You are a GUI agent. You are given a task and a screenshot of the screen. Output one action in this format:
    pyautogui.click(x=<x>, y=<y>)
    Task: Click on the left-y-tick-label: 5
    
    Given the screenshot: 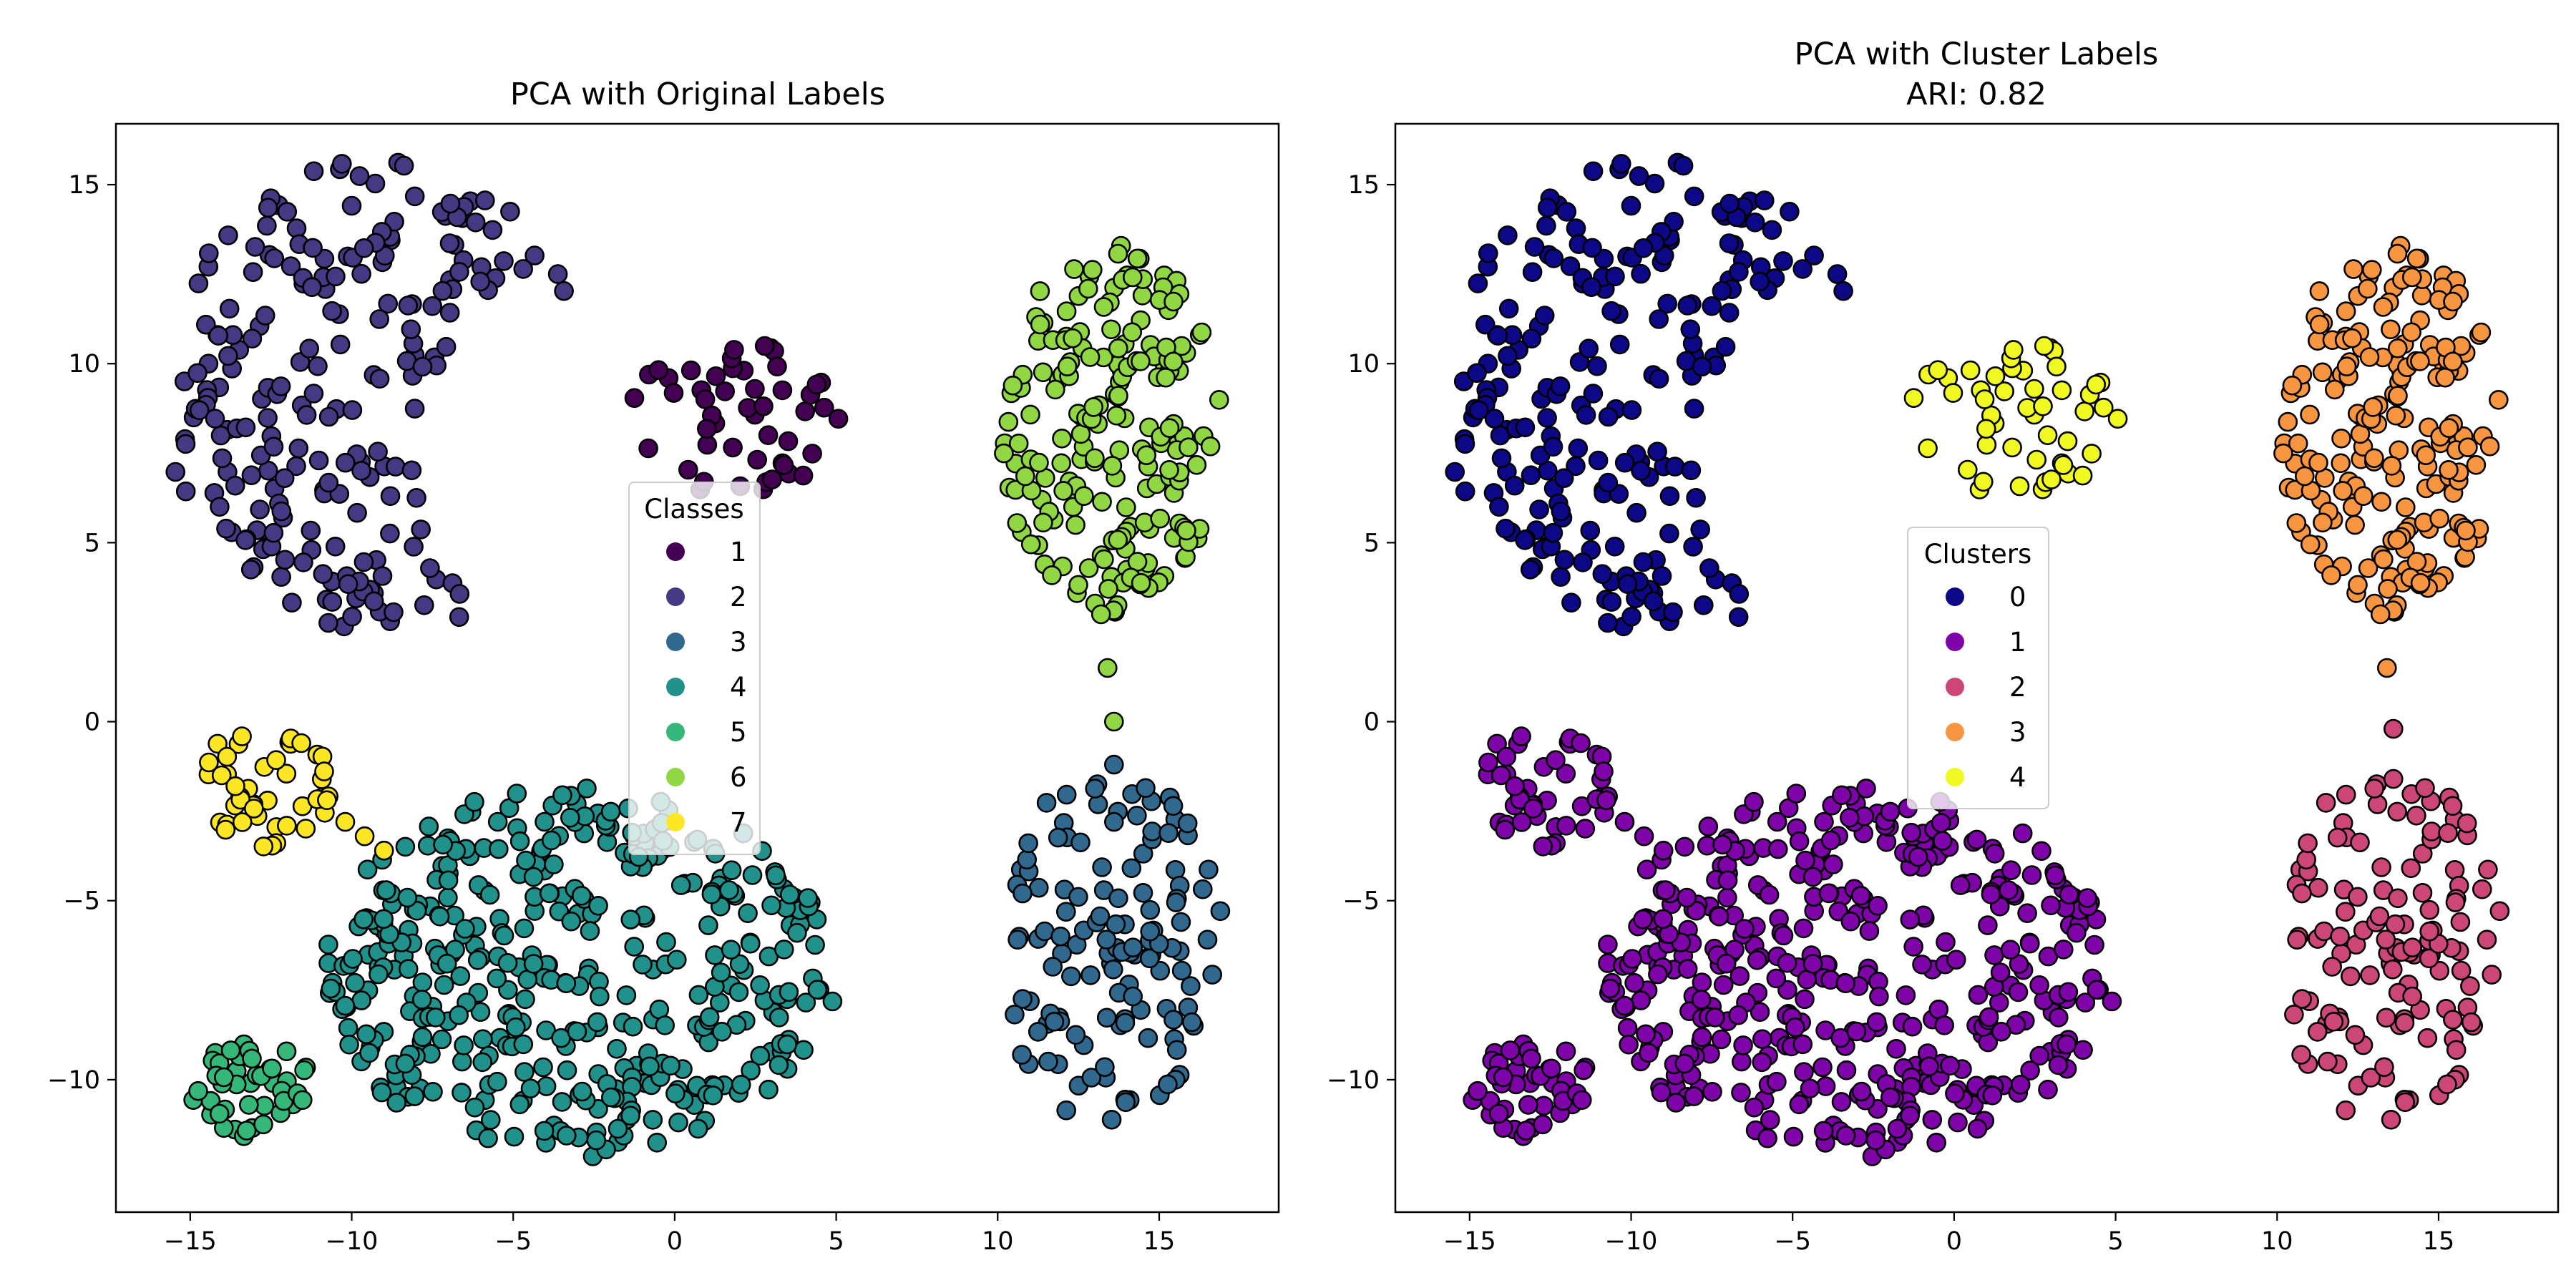 What is the action you would take?
    pyautogui.click(x=92, y=543)
    